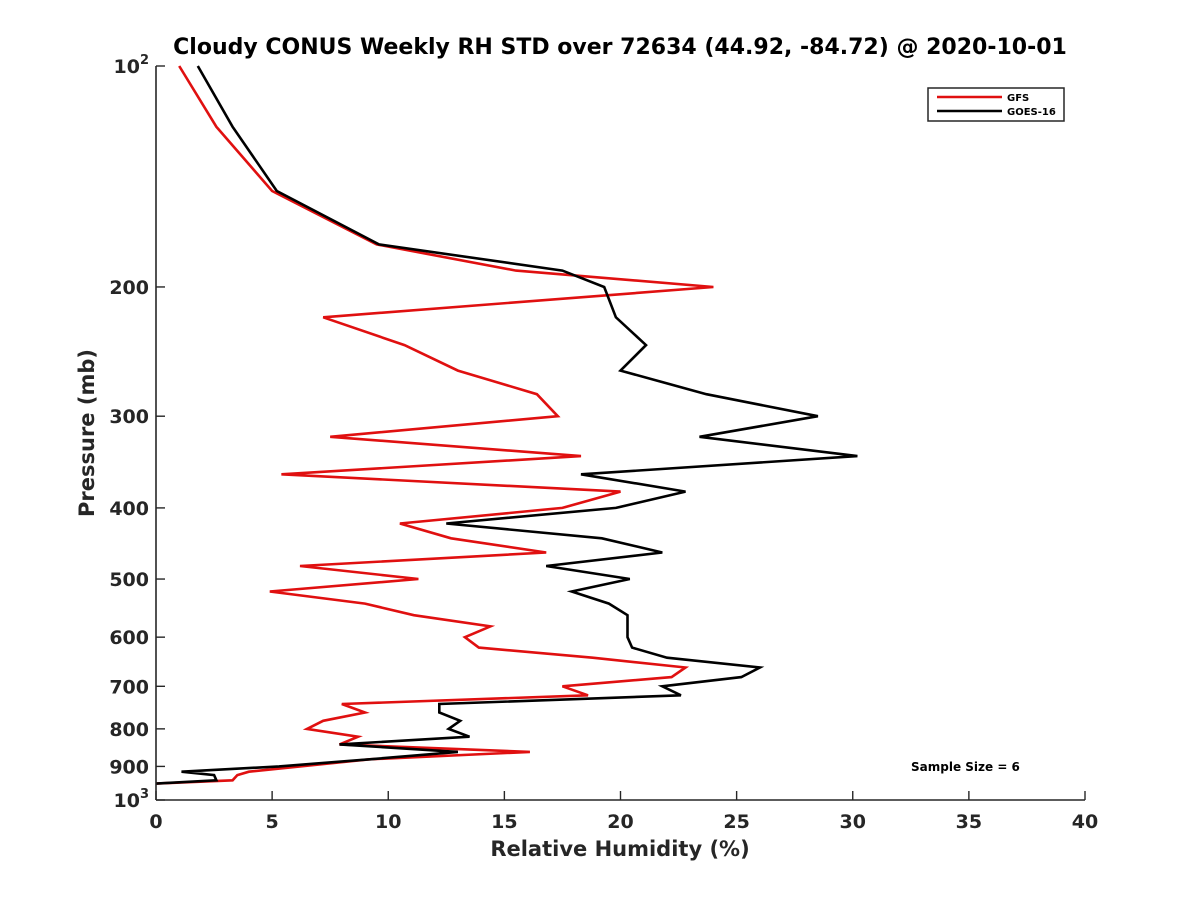  I want to click on x-tick-label: 15, so click(504, 822).